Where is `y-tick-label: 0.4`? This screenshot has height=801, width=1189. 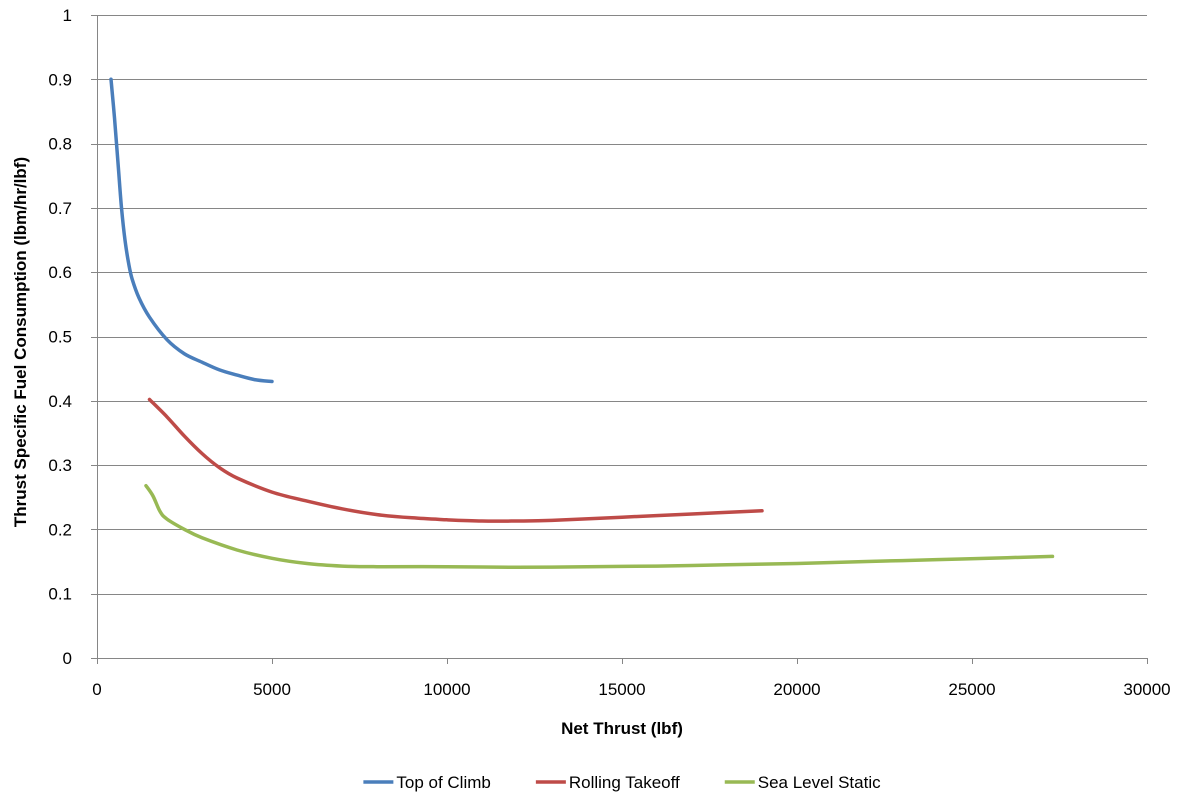
y-tick-label: 0.4 is located at coordinates (60, 401).